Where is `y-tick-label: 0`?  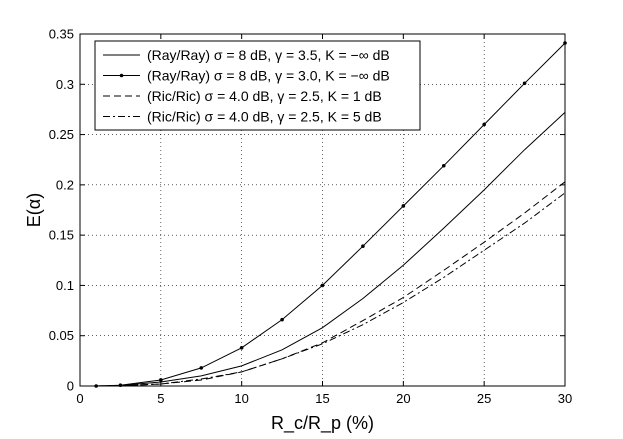
y-tick-label: 0 is located at coordinates (70, 386).